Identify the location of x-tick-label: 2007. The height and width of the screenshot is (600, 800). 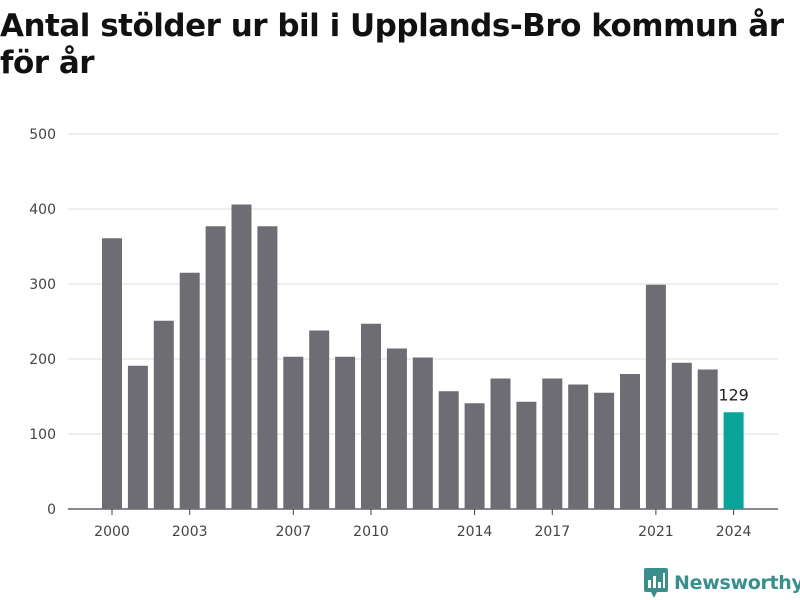
(293, 532).